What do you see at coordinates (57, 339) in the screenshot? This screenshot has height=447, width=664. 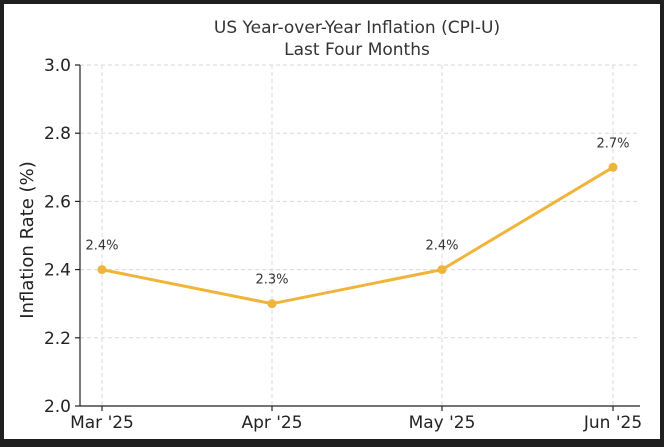 I see `y-tick-label: 2.2` at bounding box center [57, 339].